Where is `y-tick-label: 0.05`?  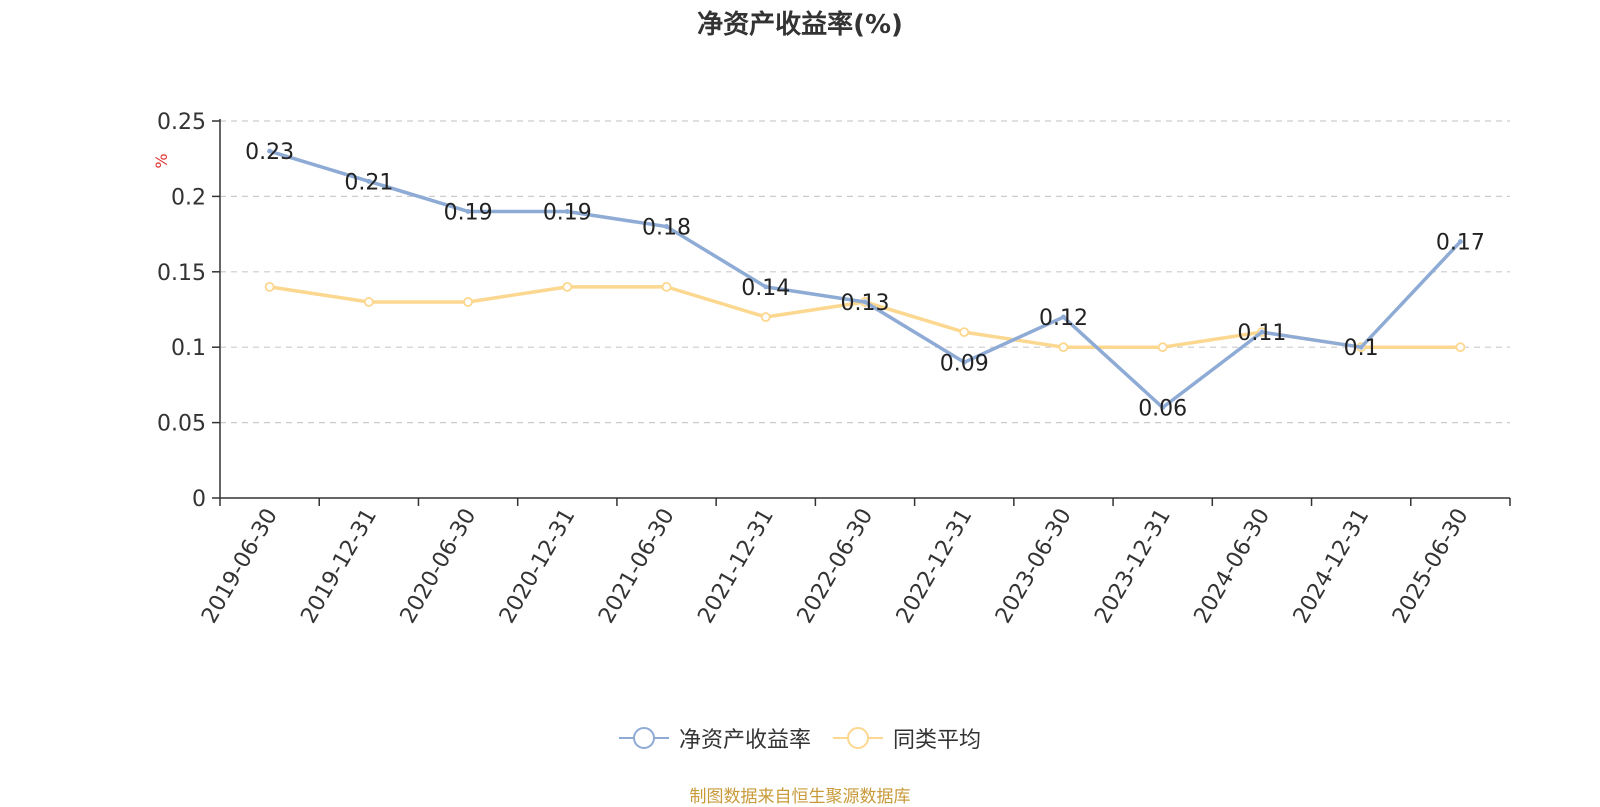
y-tick-label: 0.05 is located at coordinates (181, 424).